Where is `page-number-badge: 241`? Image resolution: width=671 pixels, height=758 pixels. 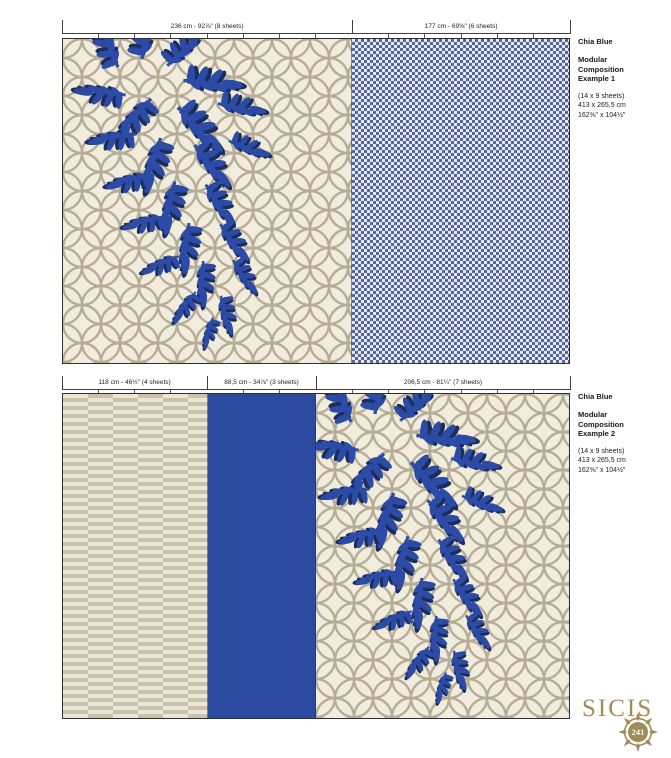
page-number-badge: 241 is located at coordinates (638, 732).